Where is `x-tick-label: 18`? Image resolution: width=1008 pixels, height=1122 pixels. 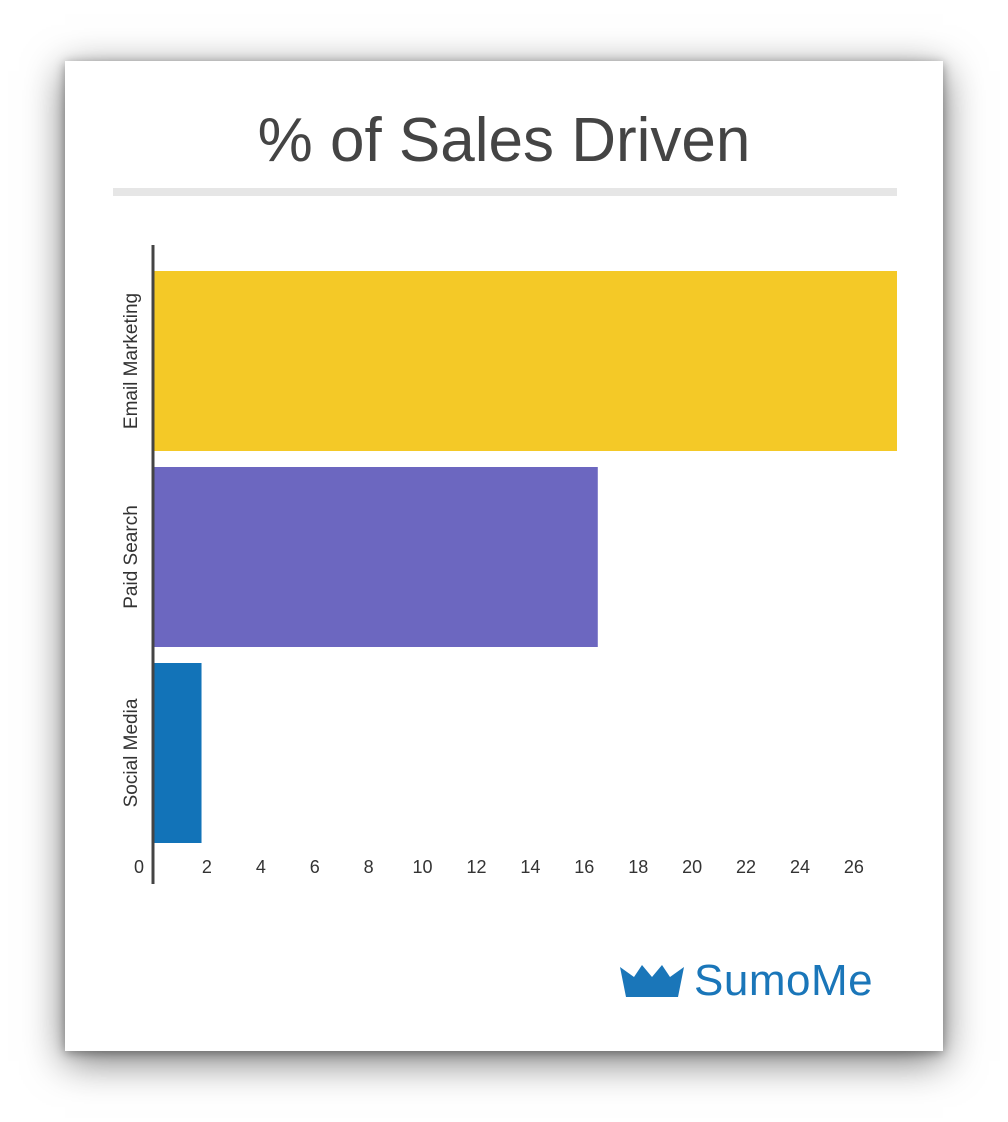 x-tick-label: 18 is located at coordinates (638, 867).